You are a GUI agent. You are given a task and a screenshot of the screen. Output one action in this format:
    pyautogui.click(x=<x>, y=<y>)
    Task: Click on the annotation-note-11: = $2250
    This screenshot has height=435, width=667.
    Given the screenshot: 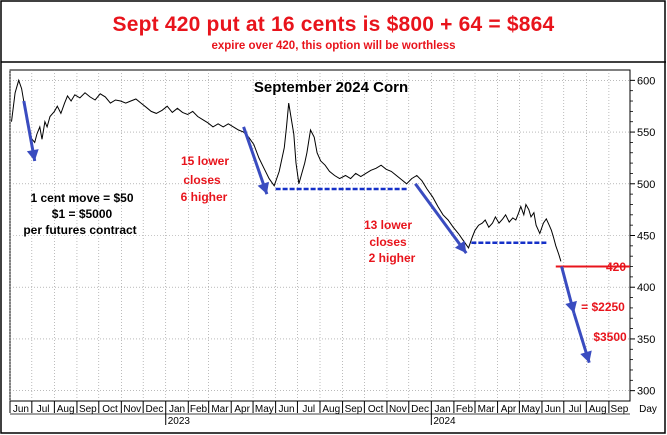 What is the action you would take?
    pyautogui.click(x=603, y=307)
    